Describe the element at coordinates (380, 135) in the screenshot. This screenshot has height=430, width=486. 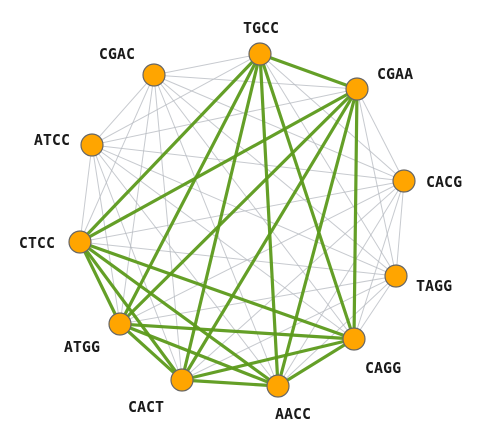
I see `edge-cgaa-cacg` at that location.